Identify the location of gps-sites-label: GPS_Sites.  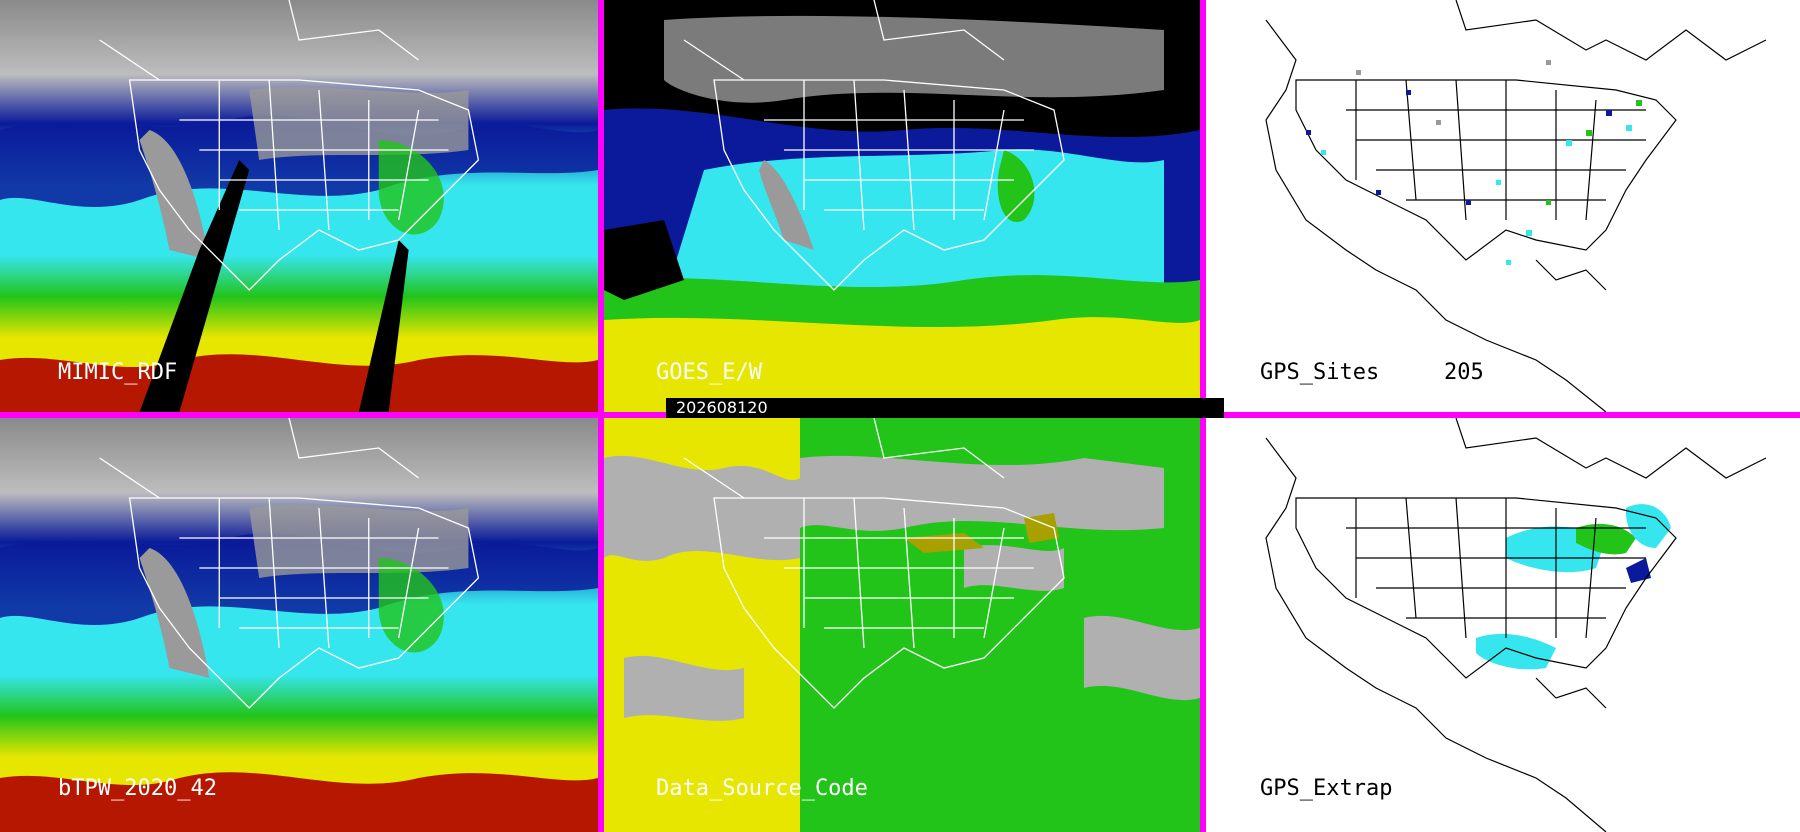
(1320, 372).